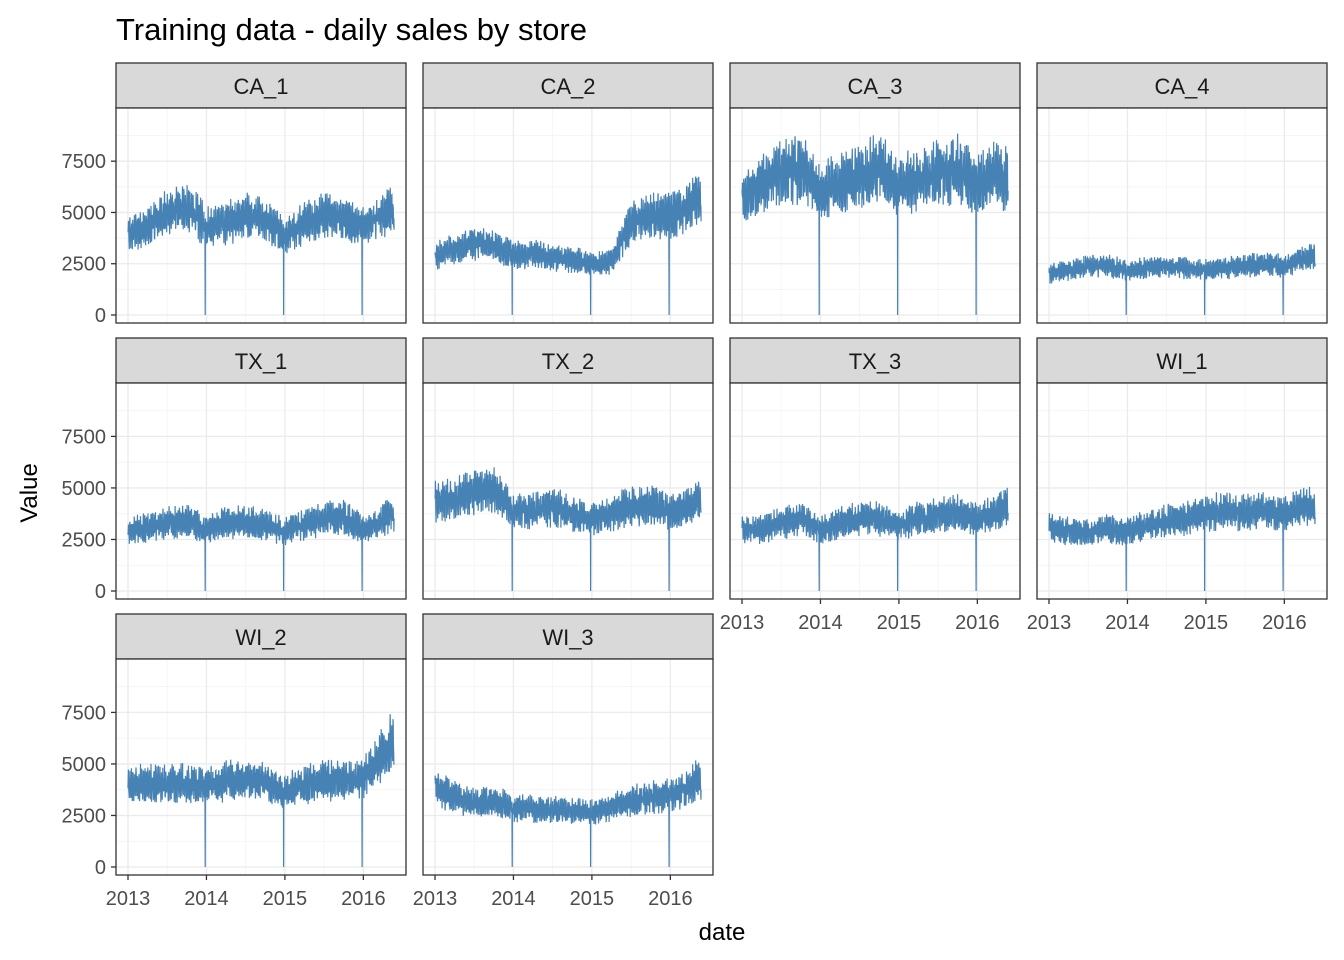  What do you see at coordinates (722, 932) in the screenshot?
I see `x-axis-title: date` at bounding box center [722, 932].